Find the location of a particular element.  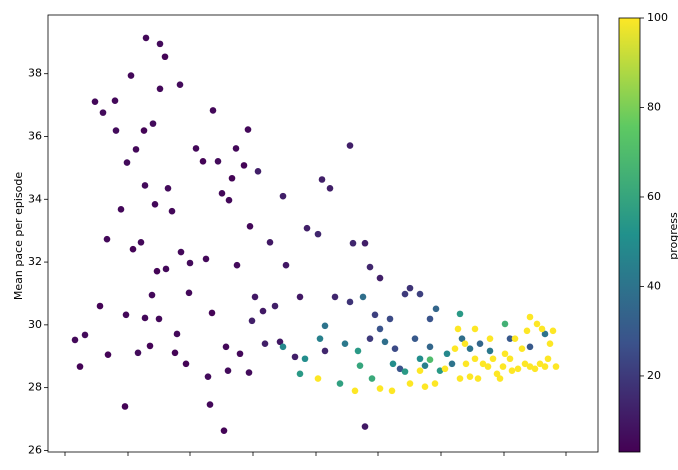

y-tick-label: 32 is located at coordinates (35, 261).